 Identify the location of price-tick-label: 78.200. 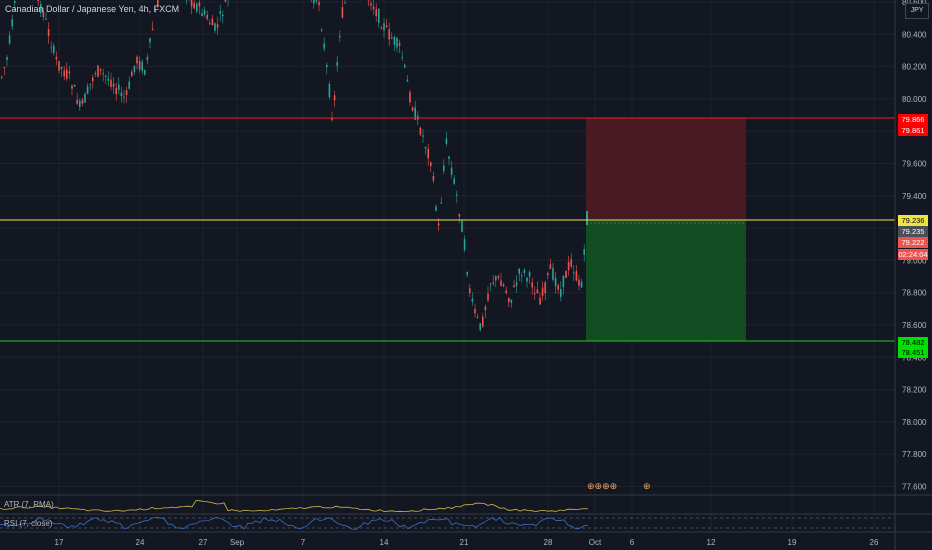
(914, 390).